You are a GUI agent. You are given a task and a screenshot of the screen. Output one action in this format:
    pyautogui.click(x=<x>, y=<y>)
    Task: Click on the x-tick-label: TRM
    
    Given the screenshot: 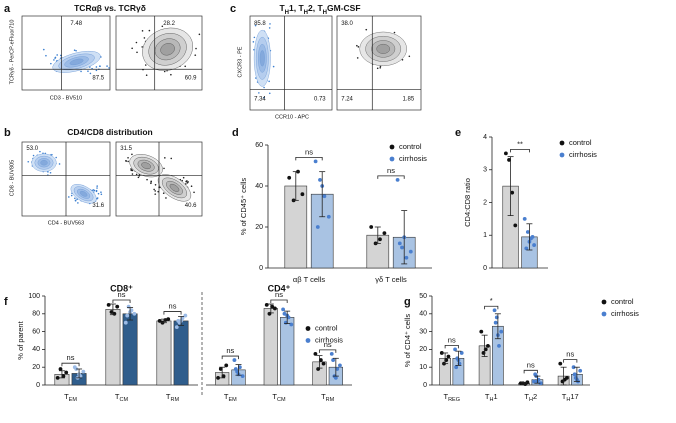 What is the action you would take?
    pyautogui.click(x=173, y=397)
    